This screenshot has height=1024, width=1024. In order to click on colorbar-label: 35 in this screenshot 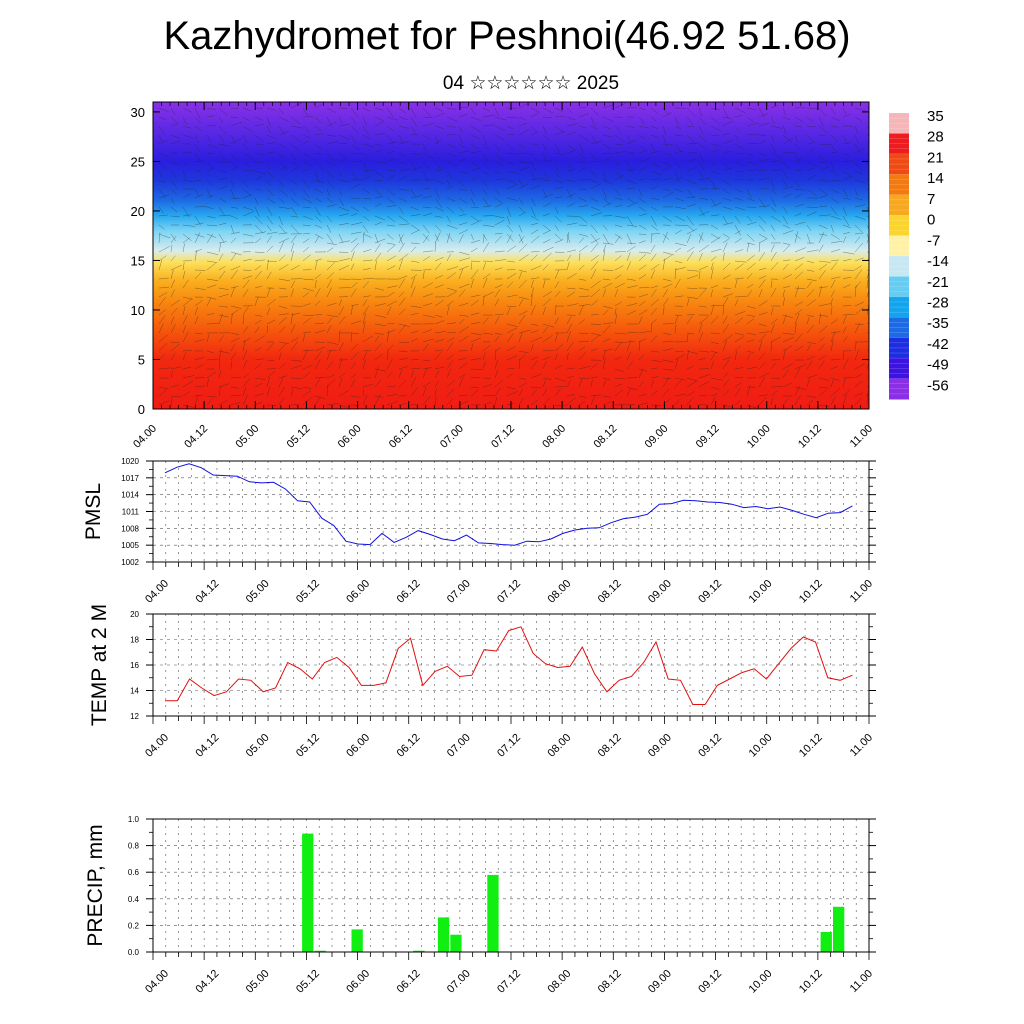, I will do `click(935, 116)`.